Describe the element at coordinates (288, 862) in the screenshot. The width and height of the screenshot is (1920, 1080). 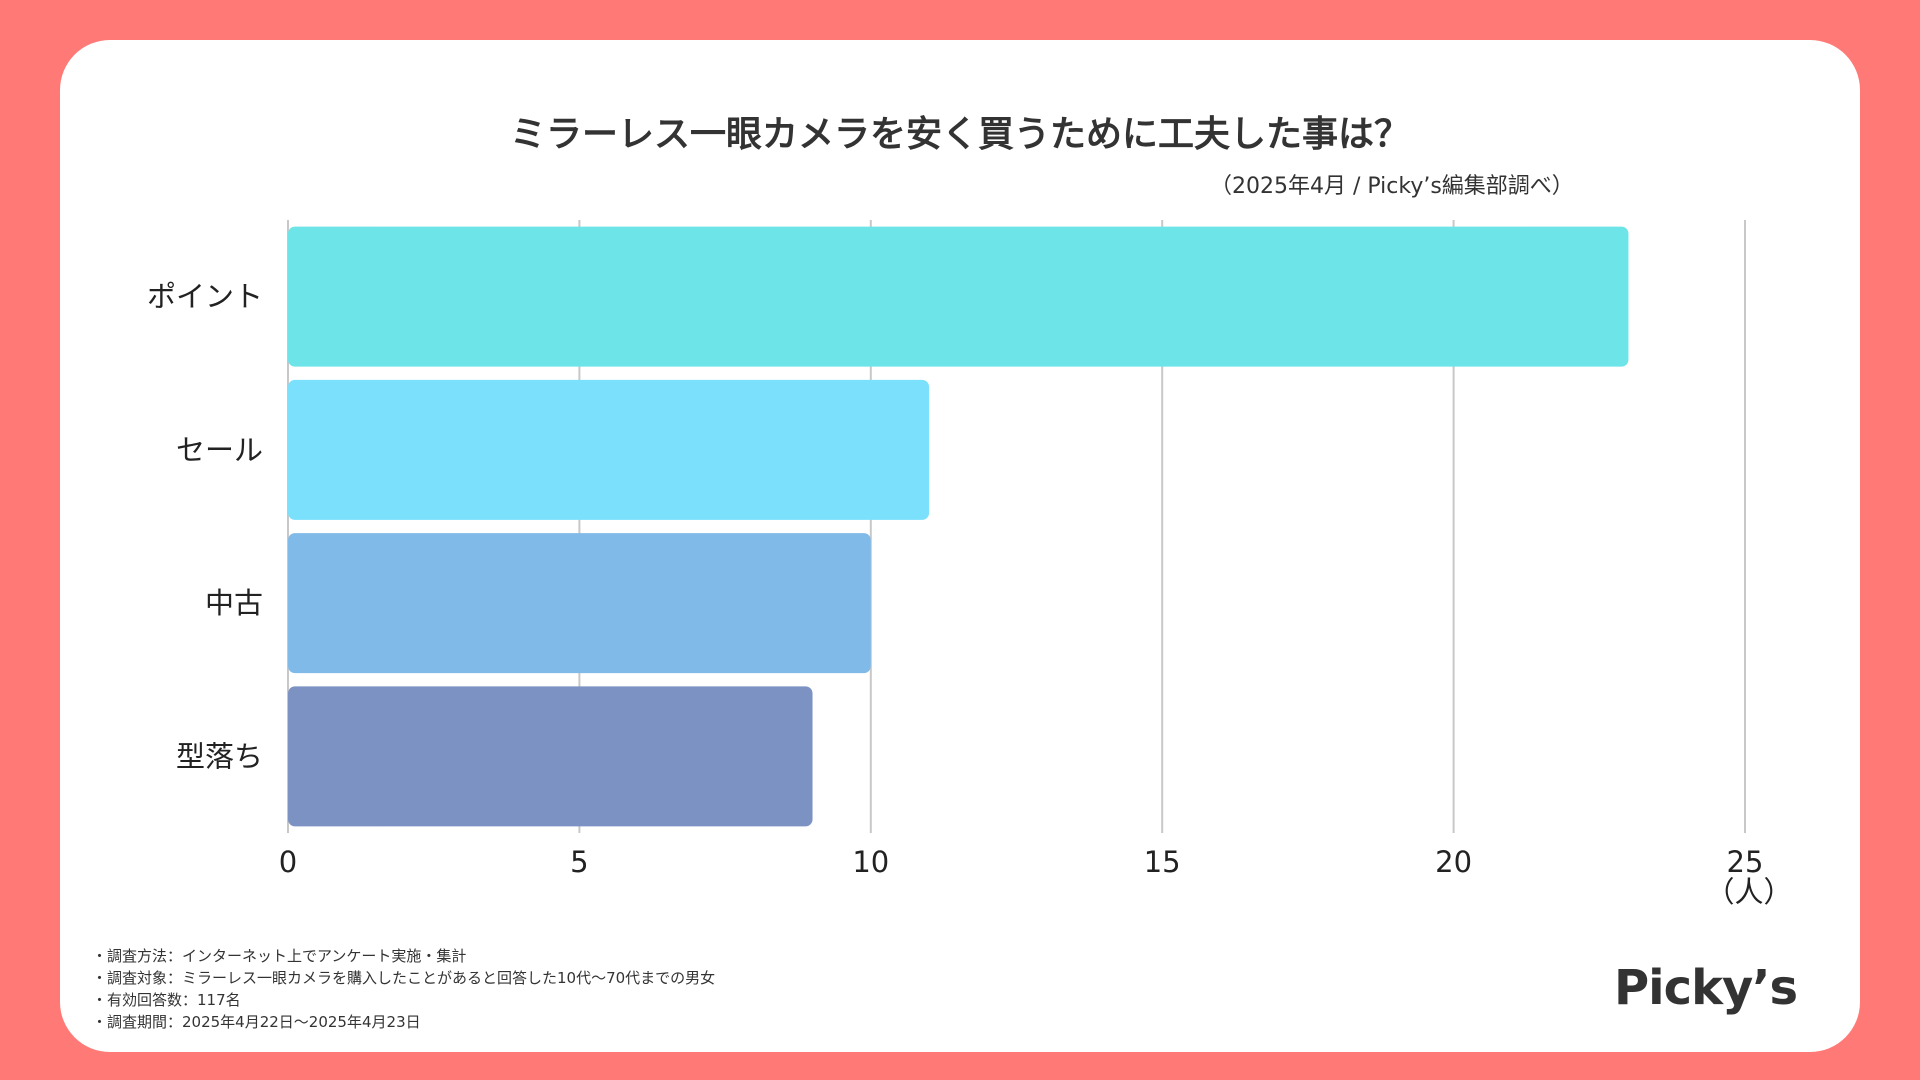
I see `tick-label-0: 0` at that location.